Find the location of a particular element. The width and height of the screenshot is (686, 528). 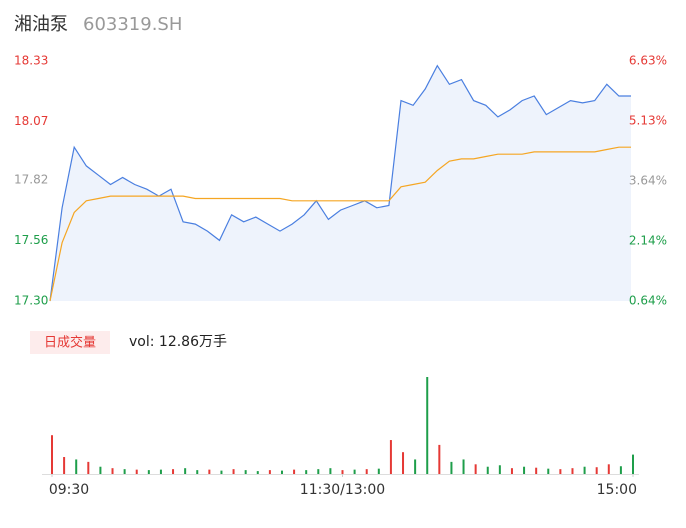

y2-tick-label: 5.13% is located at coordinates (648, 121).